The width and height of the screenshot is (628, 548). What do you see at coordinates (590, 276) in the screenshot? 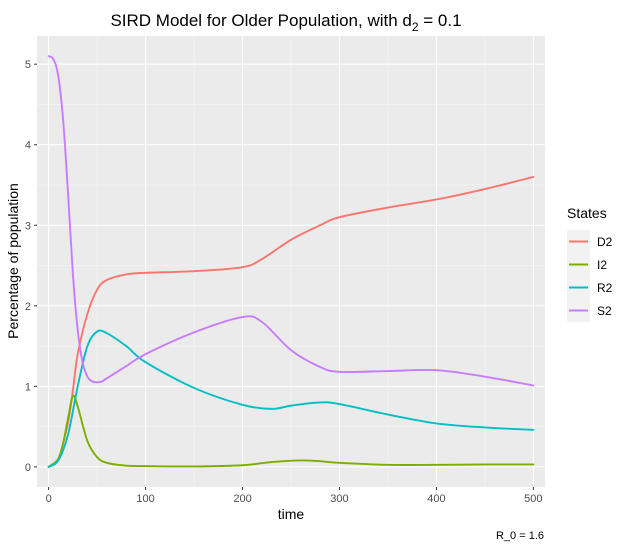
I see `legend-items: D2 I2 R2 S2` at bounding box center [590, 276].